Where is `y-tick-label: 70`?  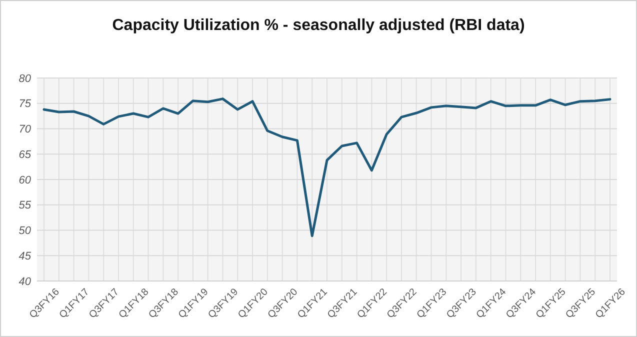 y-tick-label: 70 is located at coordinates (25, 130).